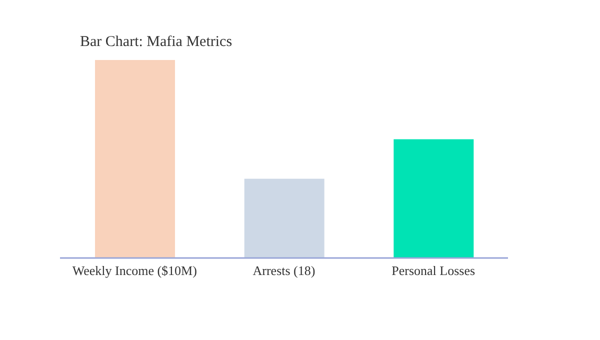 Image resolution: width=600 pixels, height=340 pixels. Describe the element at coordinates (156, 42) in the screenshot. I see `chart-title: Bar Chart: Mafia Metrics` at that location.